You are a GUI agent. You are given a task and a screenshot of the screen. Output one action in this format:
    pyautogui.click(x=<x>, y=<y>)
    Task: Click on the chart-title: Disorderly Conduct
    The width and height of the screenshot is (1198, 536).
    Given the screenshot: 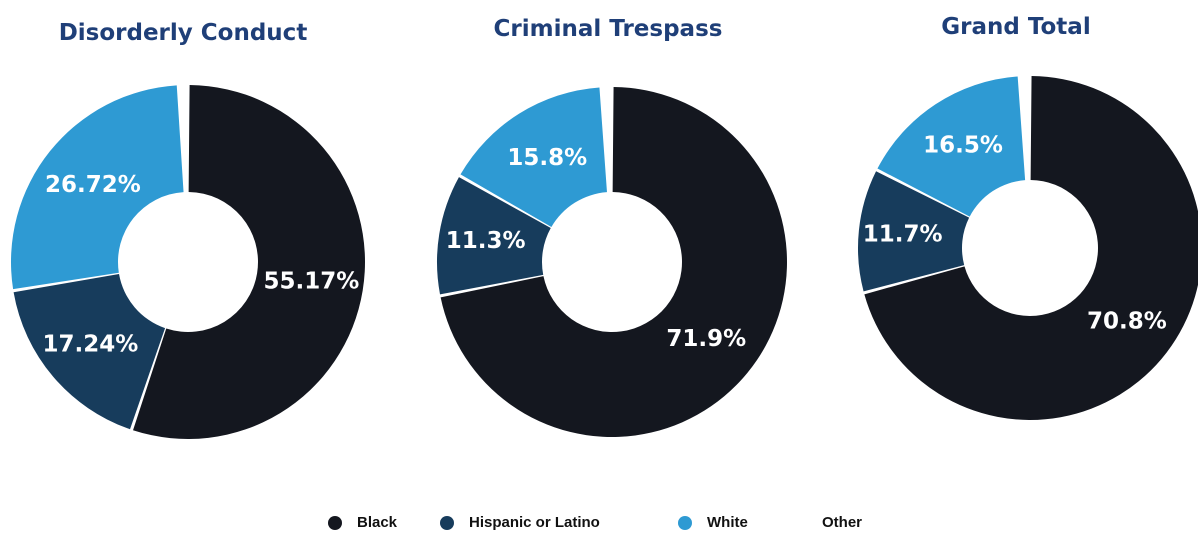 What is the action you would take?
    pyautogui.click(x=183, y=33)
    